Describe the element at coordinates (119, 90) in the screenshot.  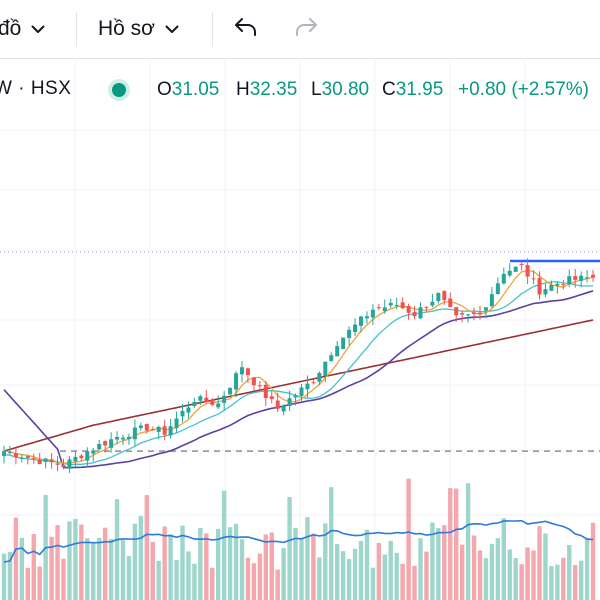
I see `status-dot-icon` at that location.